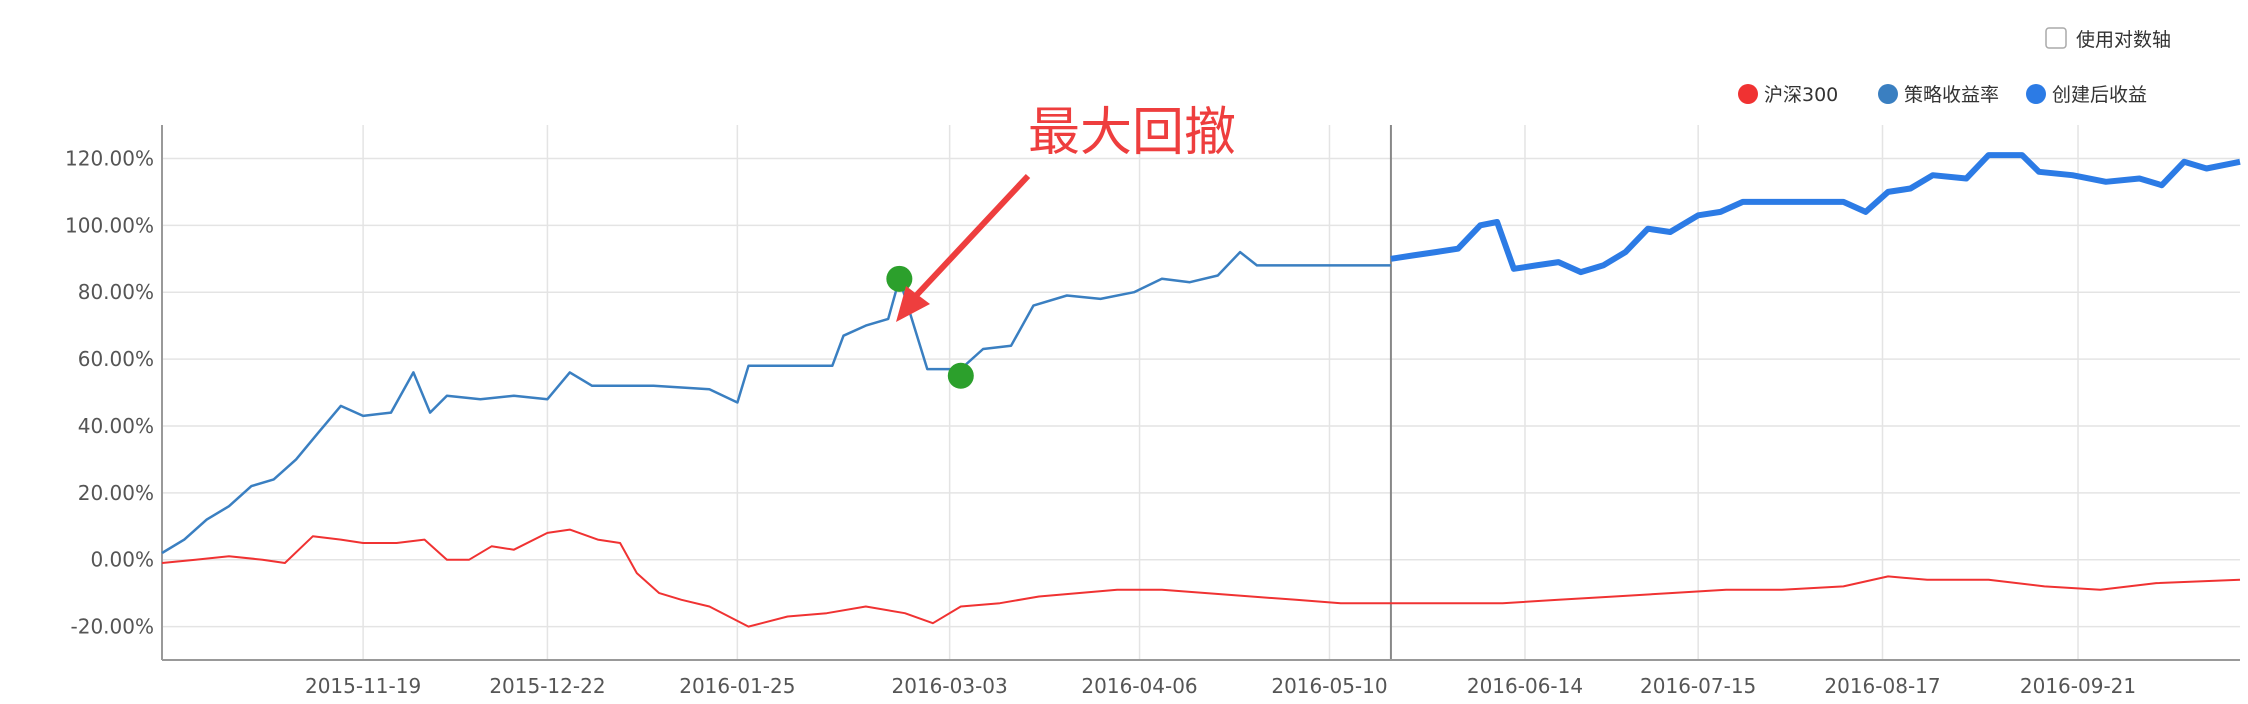 This screenshot has width=2248, height=704. Describe the element at coordinates (737, 686) in the screenshot. I see `x-tick-label: 2016-01-25` at that location.